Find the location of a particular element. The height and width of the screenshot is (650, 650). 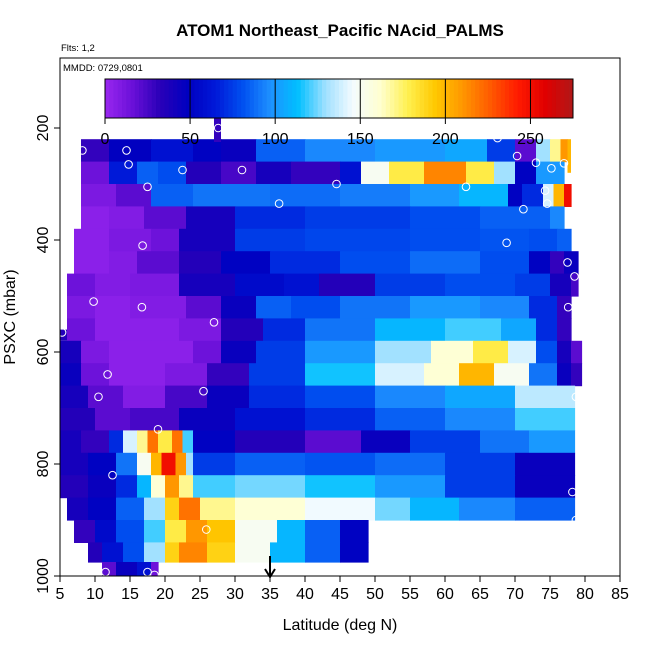

colorbar-tick-label: 50 is located at coordinates (190, 139).